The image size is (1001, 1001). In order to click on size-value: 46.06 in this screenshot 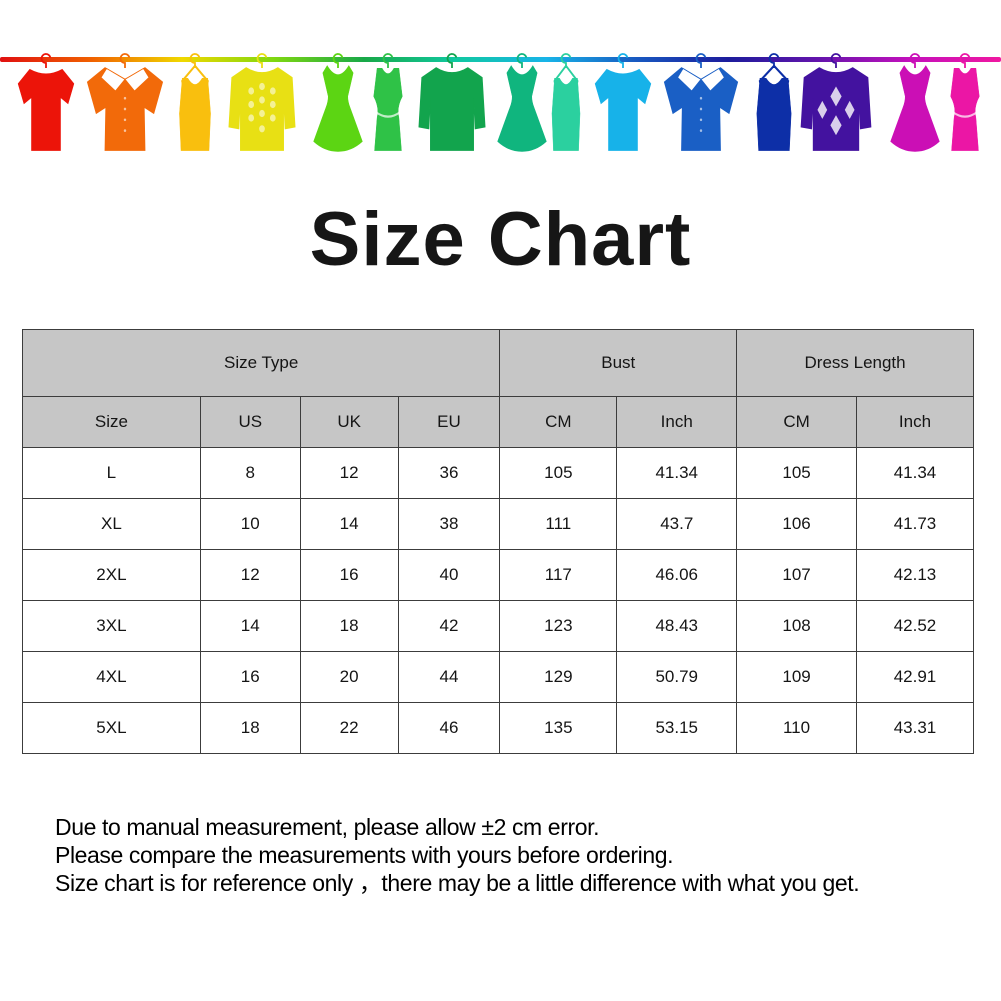, I will do `click(677, 575)`.